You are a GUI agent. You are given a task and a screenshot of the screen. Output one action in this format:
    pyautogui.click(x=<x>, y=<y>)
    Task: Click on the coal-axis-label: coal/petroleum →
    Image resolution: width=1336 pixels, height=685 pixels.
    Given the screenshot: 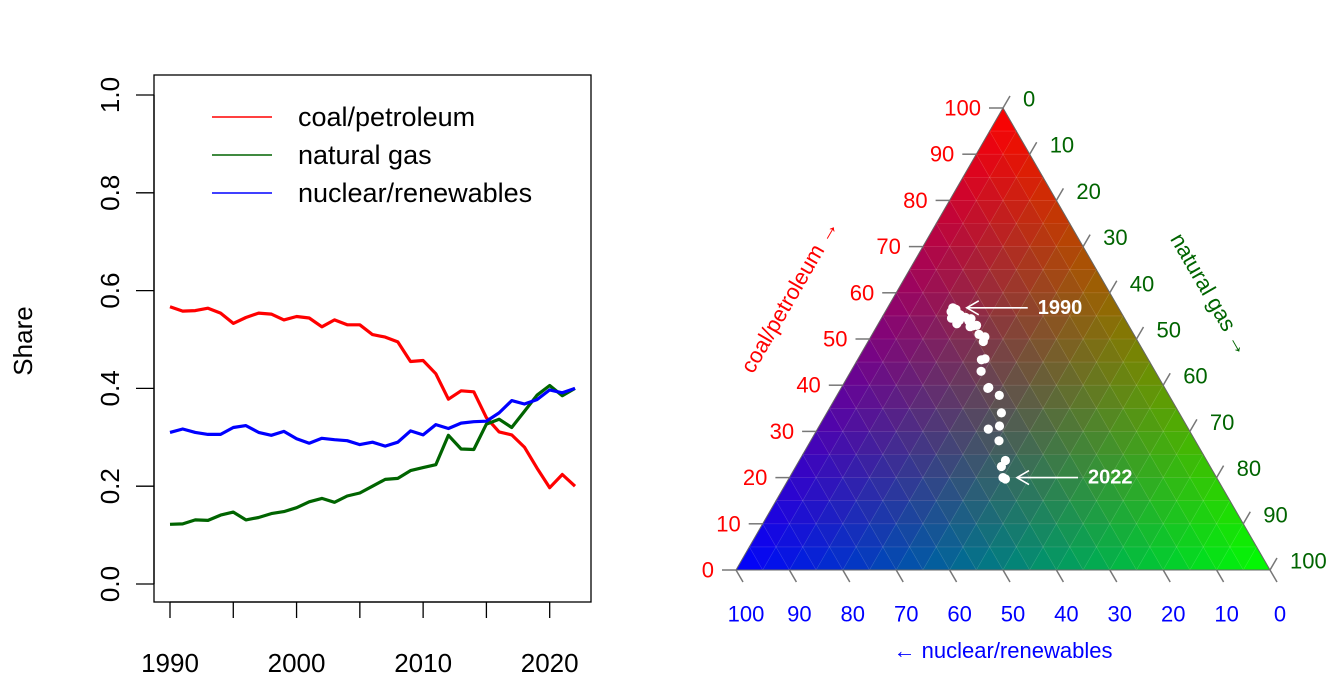 What is the action you would take?
    pyautogui.click(x=790, y=296)
    